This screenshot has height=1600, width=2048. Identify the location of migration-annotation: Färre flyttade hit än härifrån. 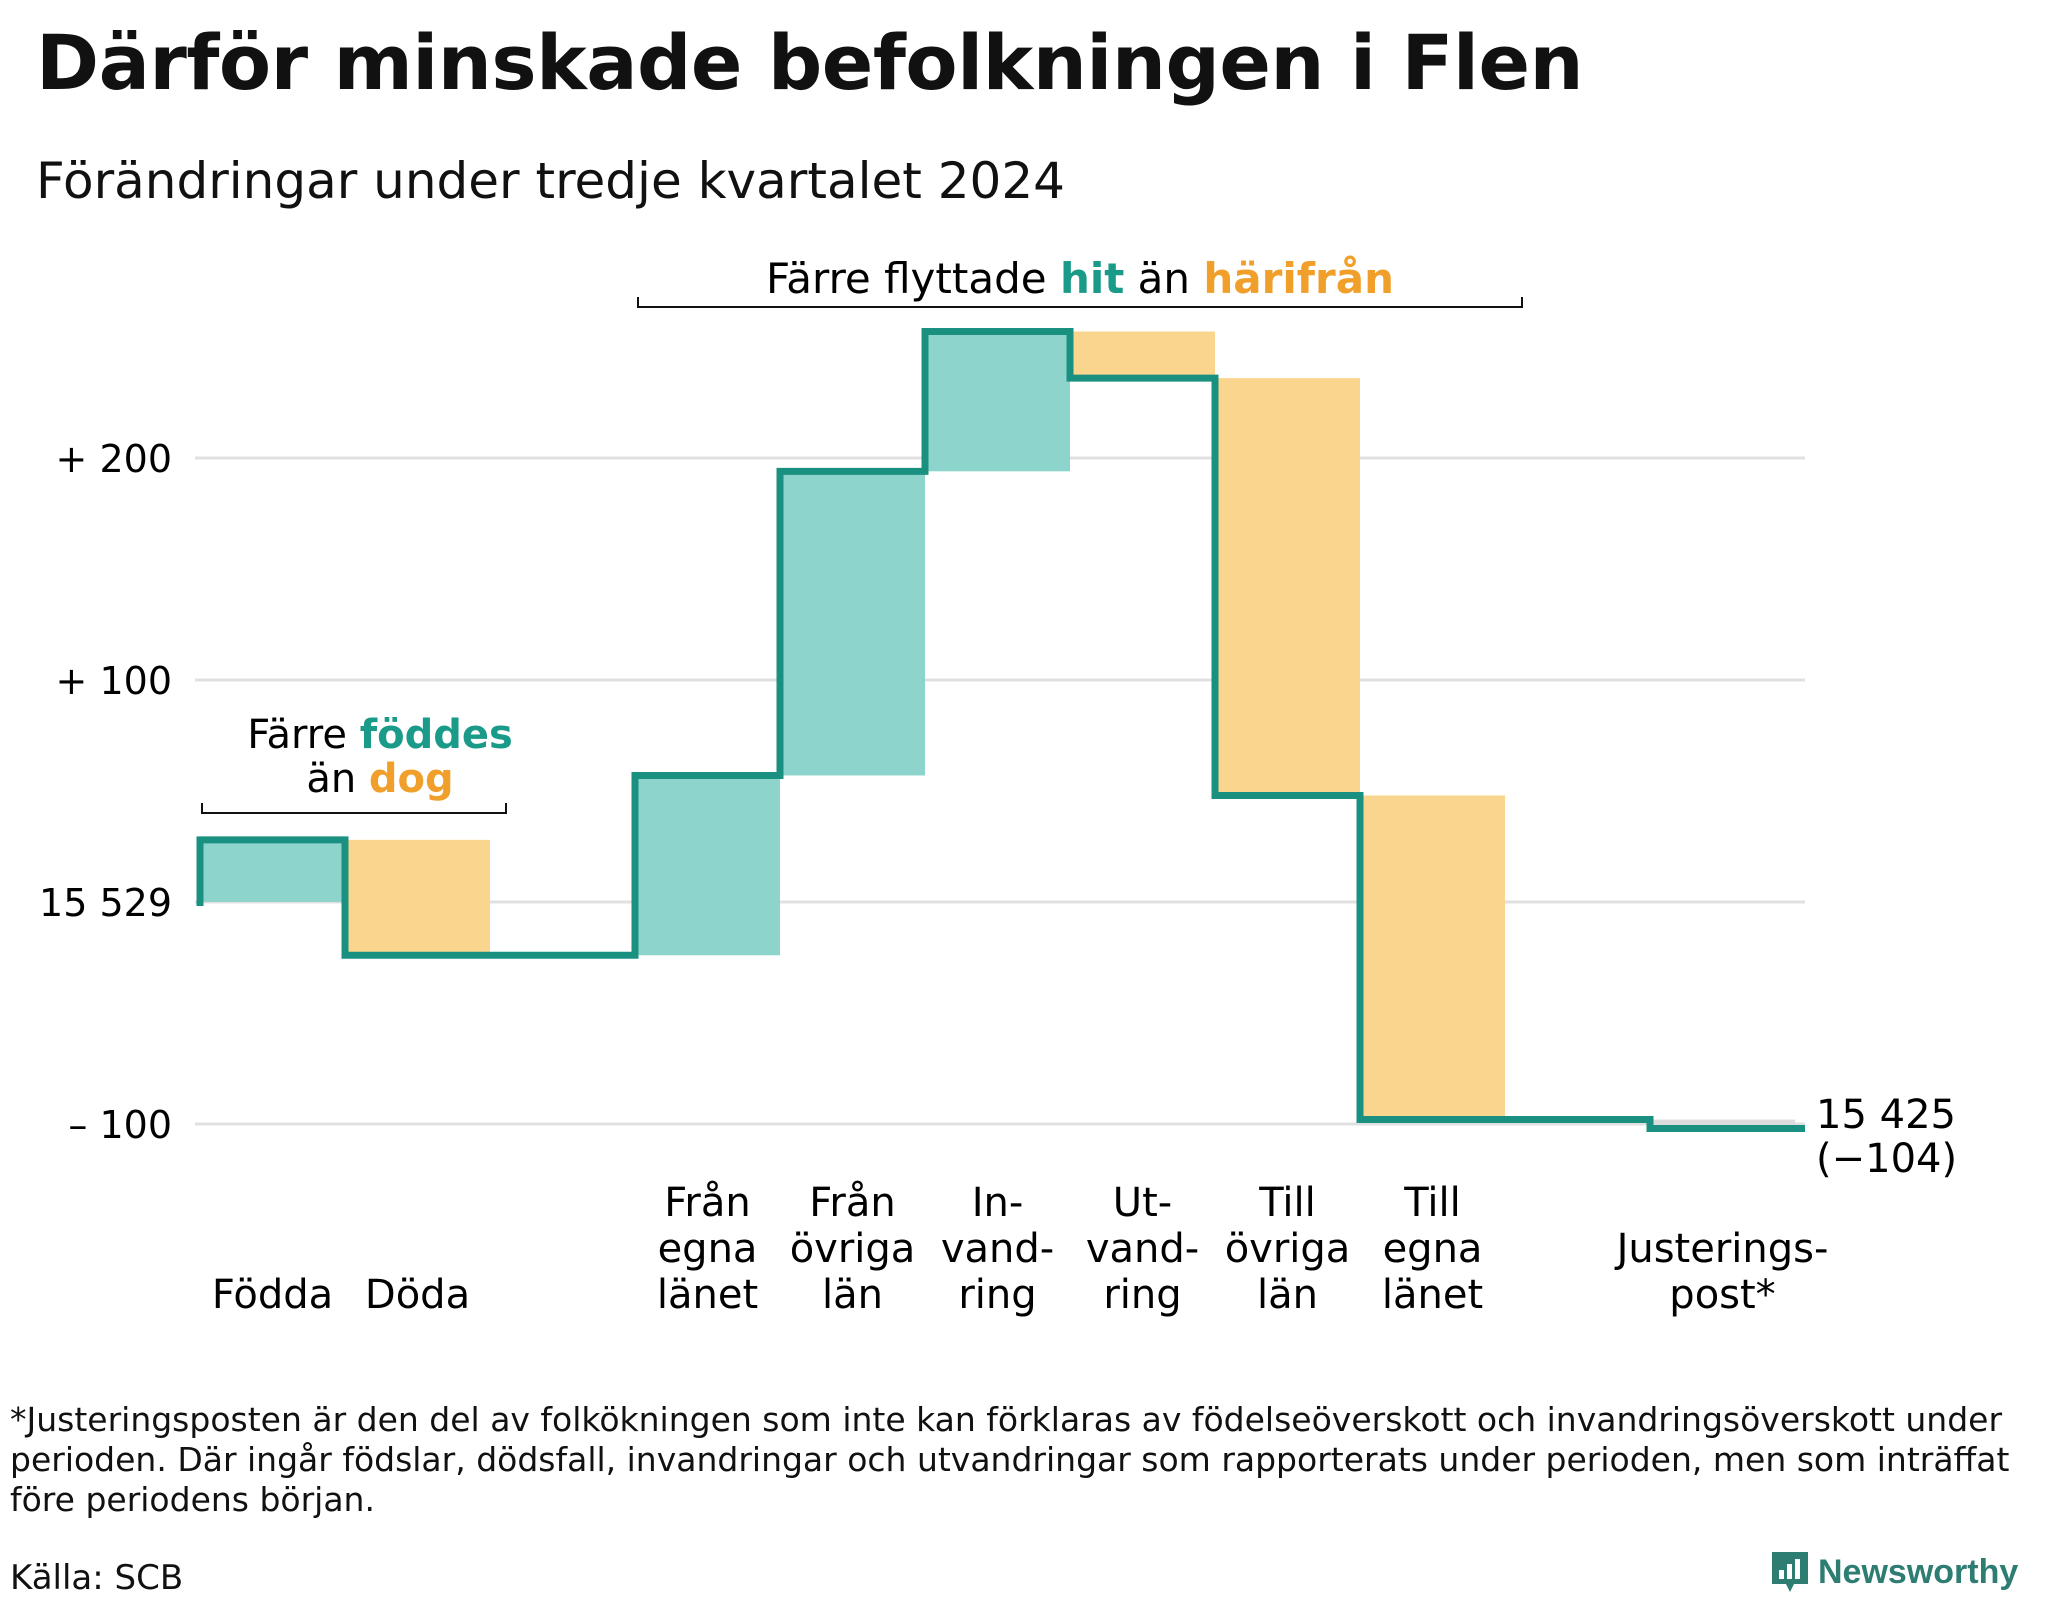
(1080, 281).